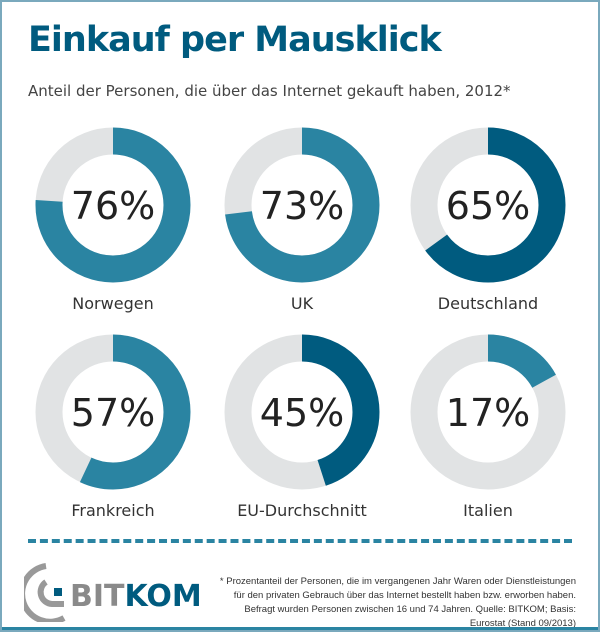 The height and width of the screenshot is (632, 600). Describe the element at coordinates (112, 303) in the screenshot. I see `country-label: Norwegen` at that location.